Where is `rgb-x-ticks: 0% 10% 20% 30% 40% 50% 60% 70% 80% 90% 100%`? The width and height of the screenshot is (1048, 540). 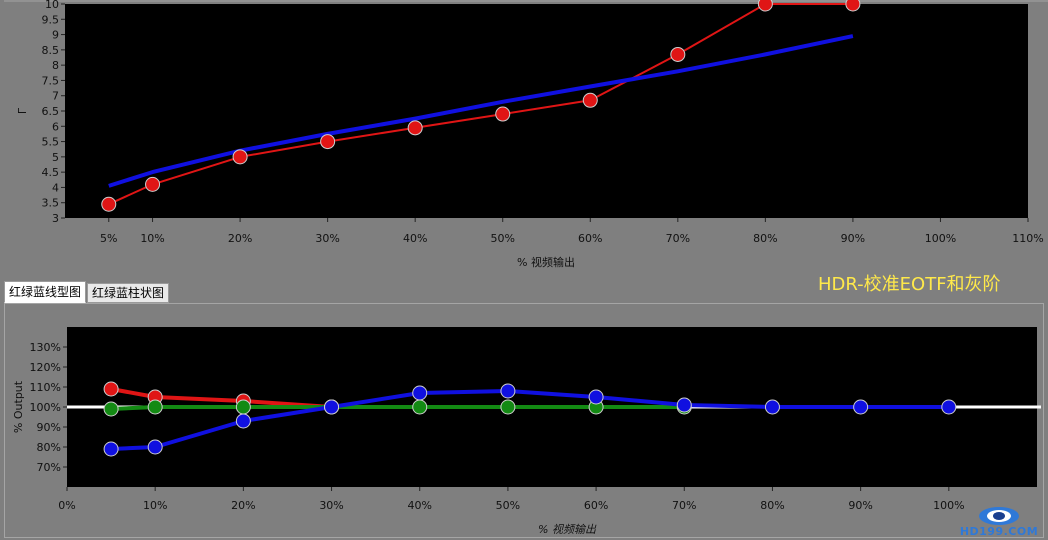
rgb-x-ticks: 0% 10% 20% 30% 40% 50% 60% 70% 80% 90% 100% is located at coordinates (511, 499).